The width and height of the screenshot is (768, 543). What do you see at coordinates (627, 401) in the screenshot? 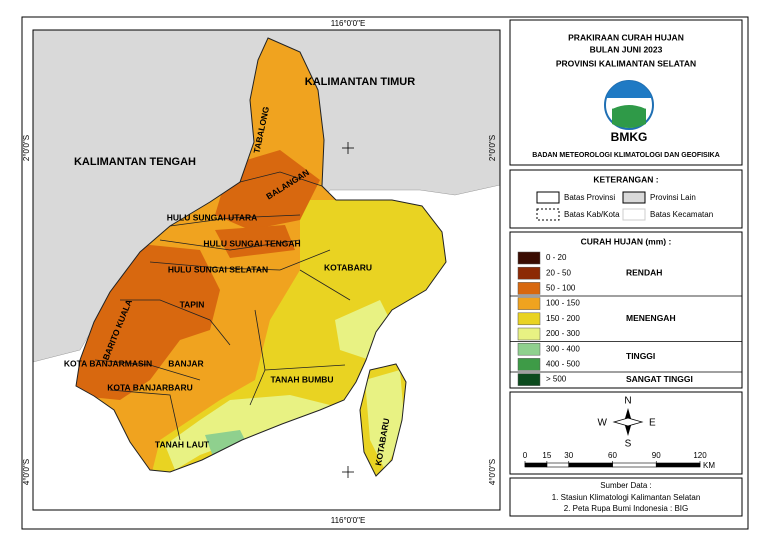
I see `compass-n: N` at bounding box center [627, 401].